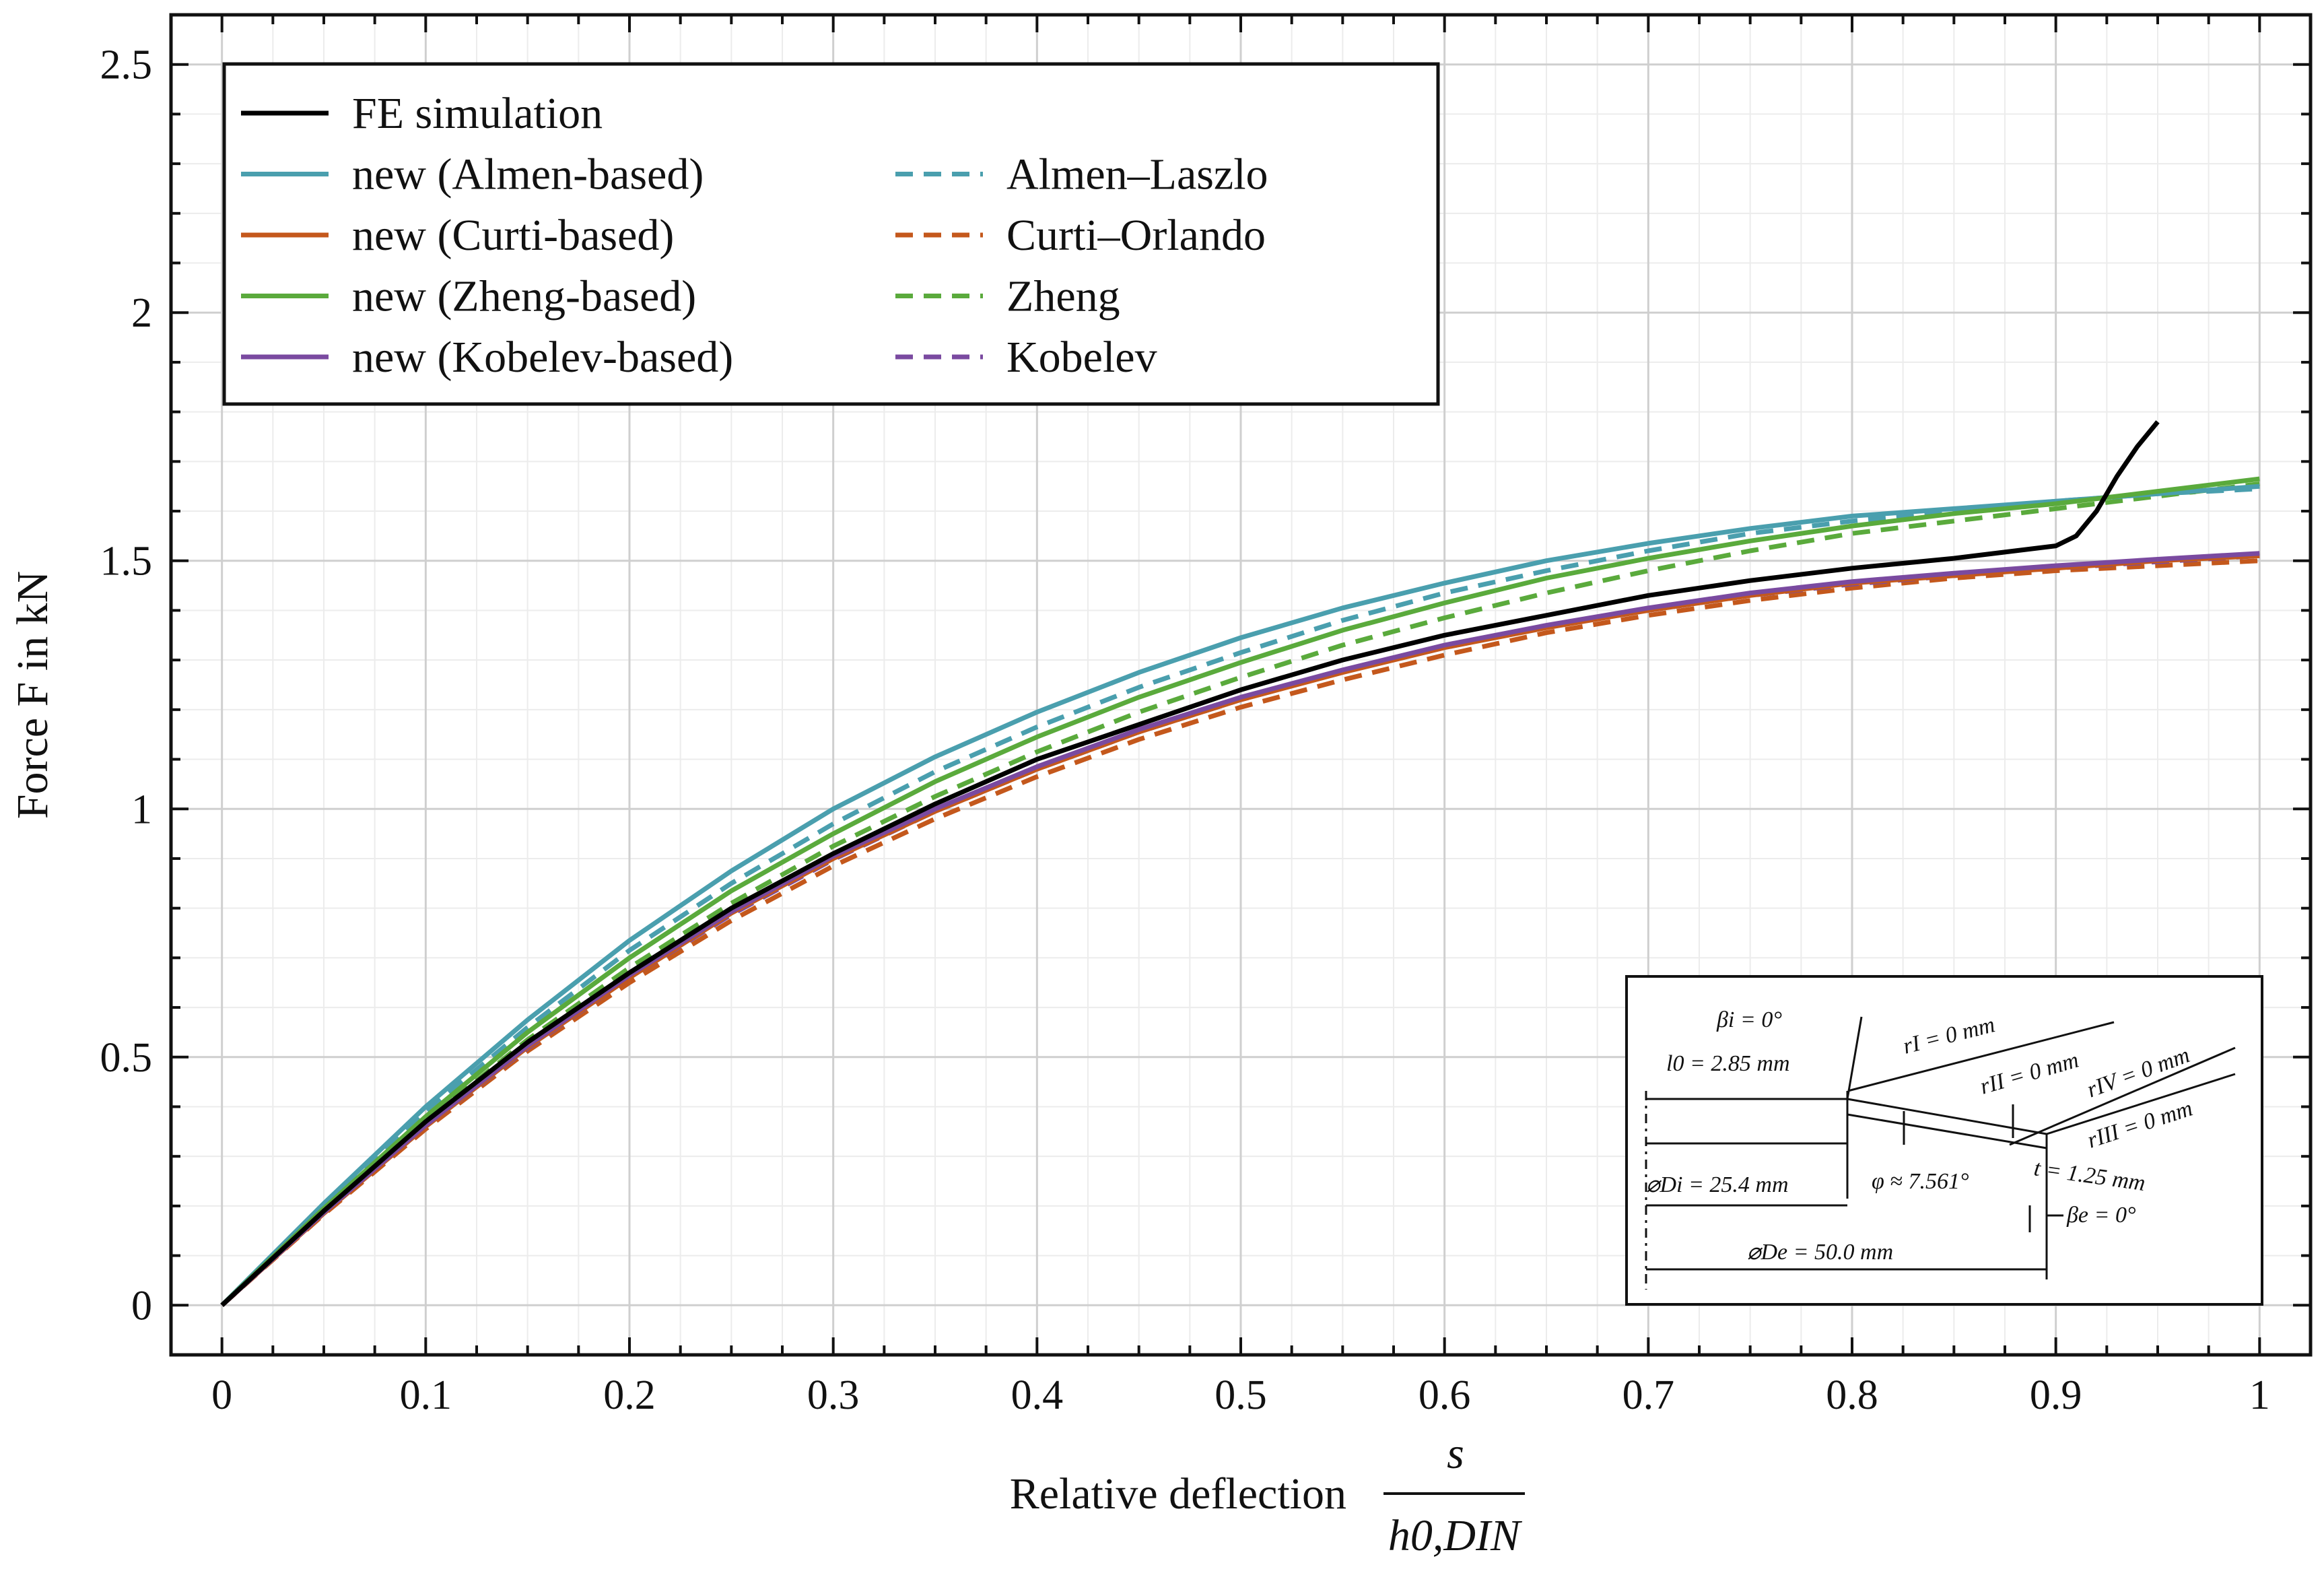  What do you see at coordinates (1063, 296) in the screenshot?
I see `legend-label: Zheng` at bounding box center [1063, 296].